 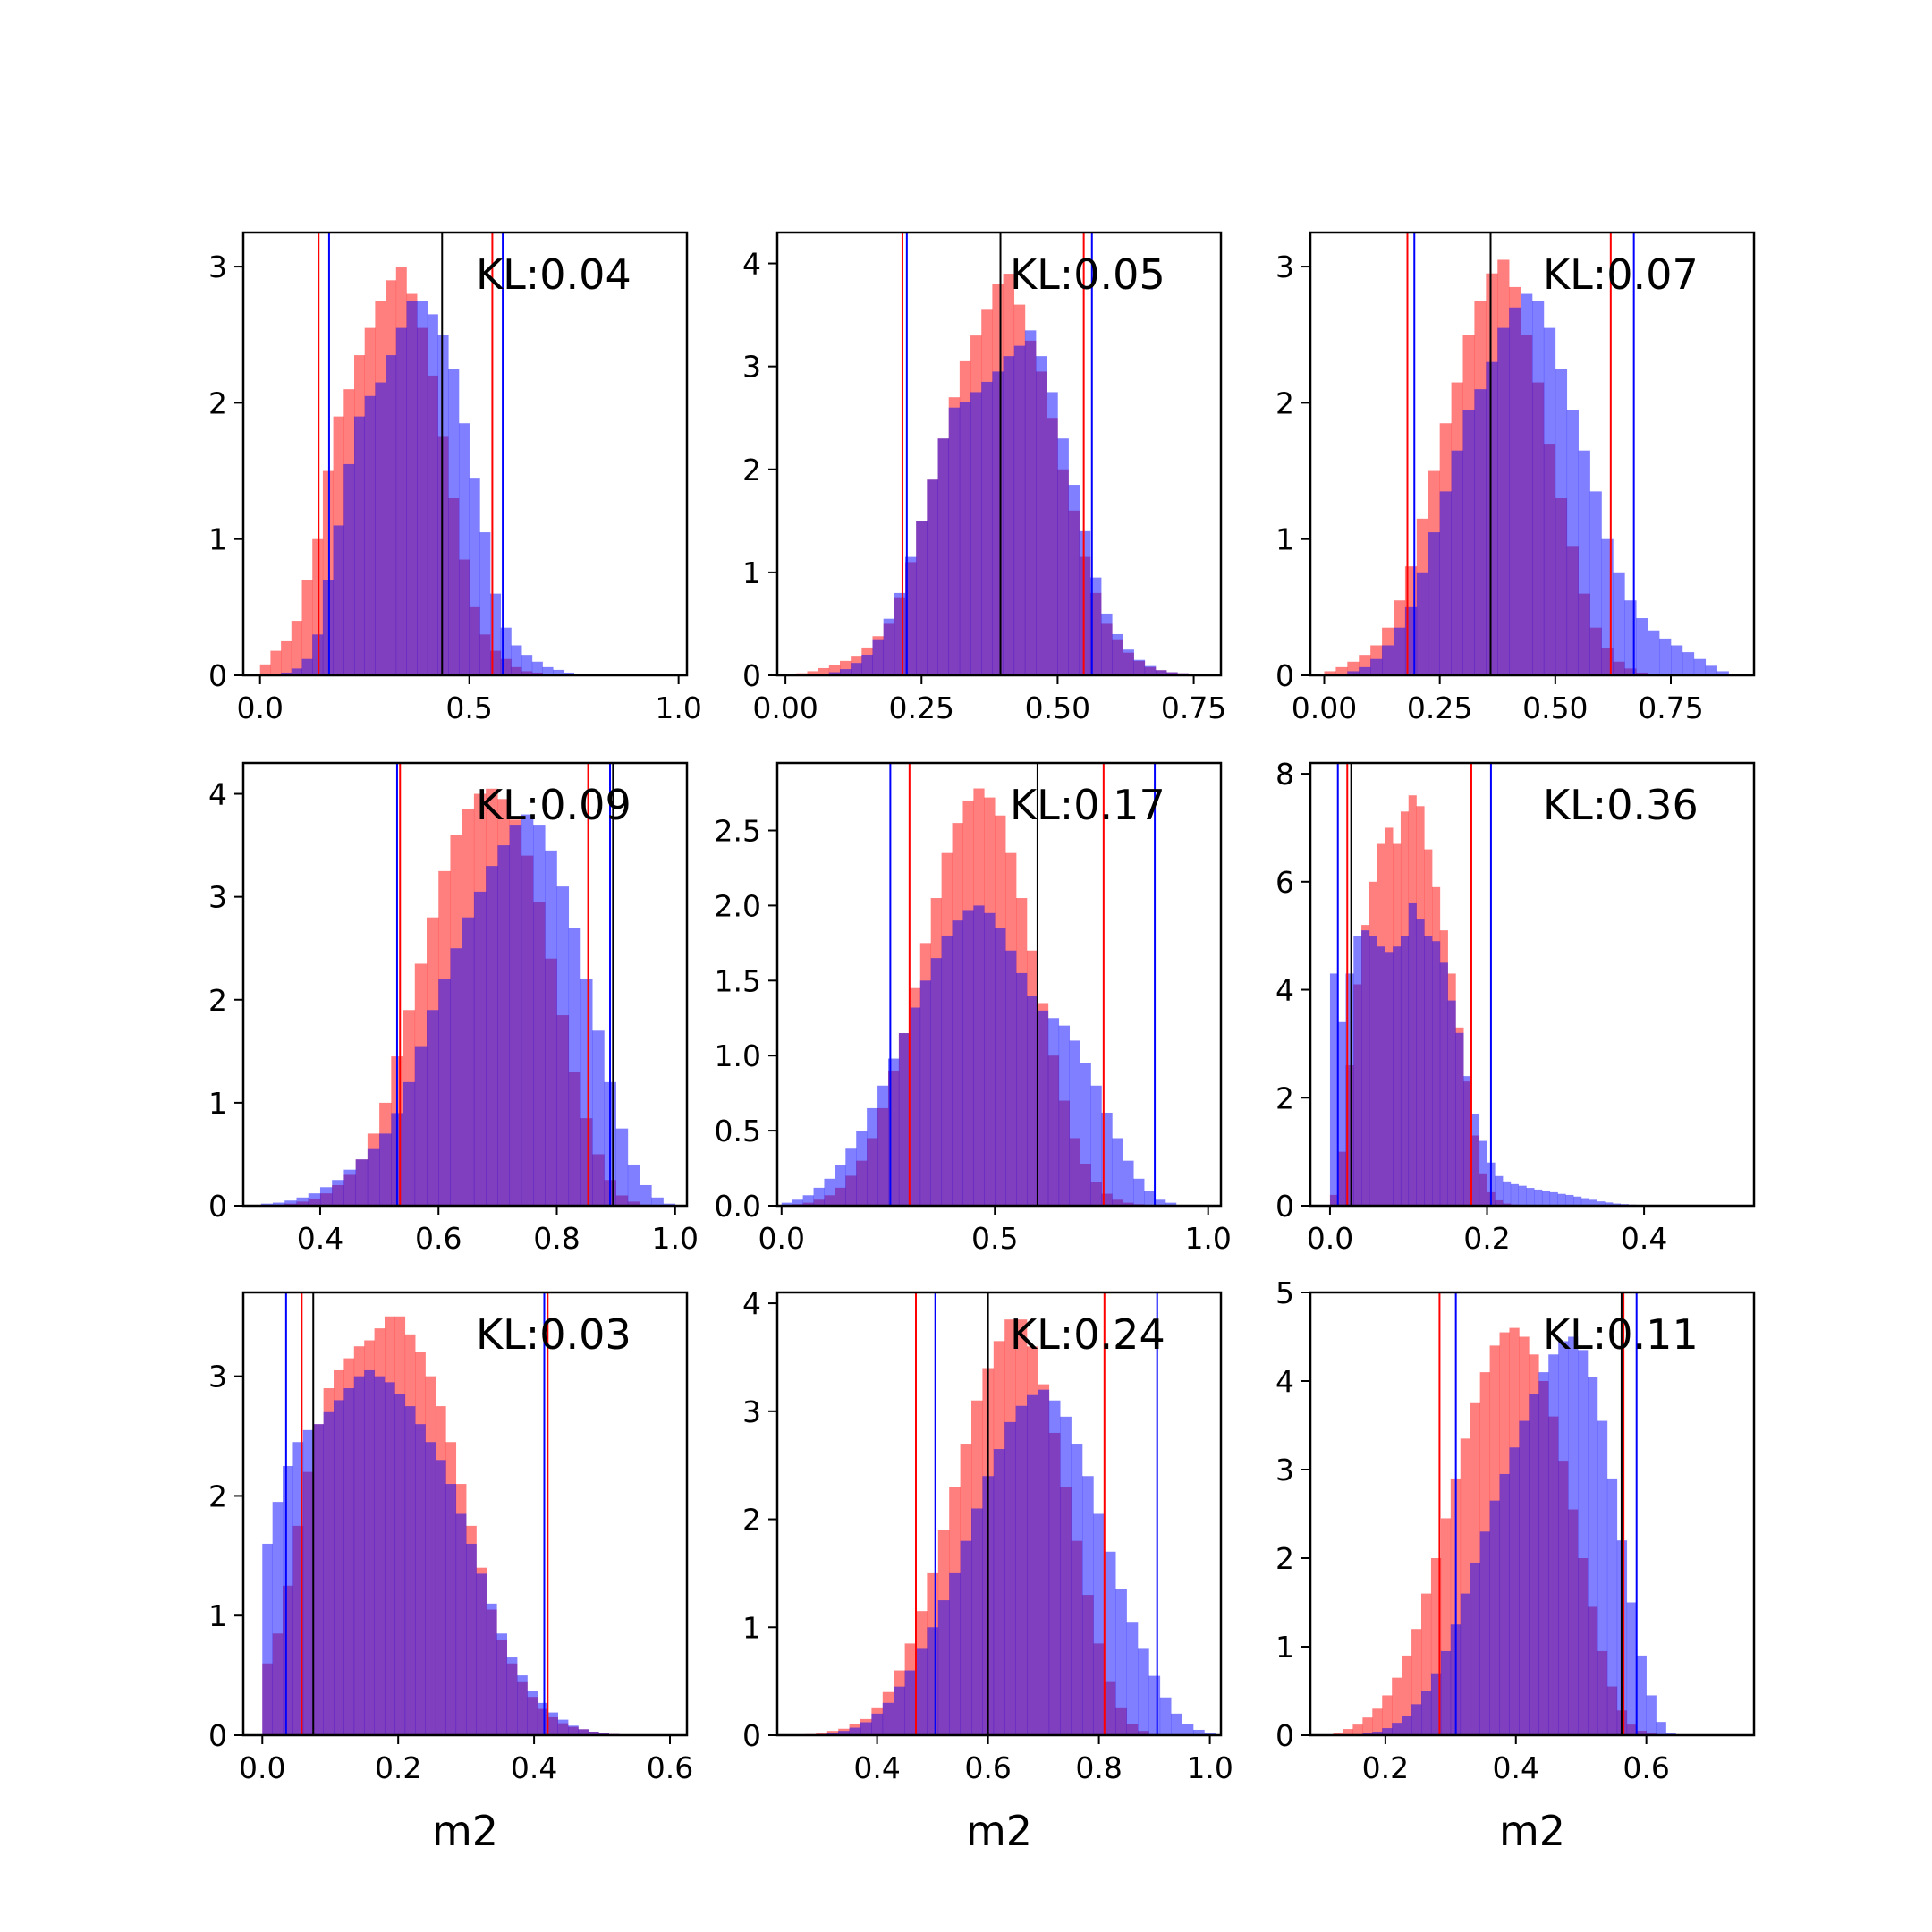 I want to click on kl-annotation: KL:0.03, so click(x=553, y=1334).